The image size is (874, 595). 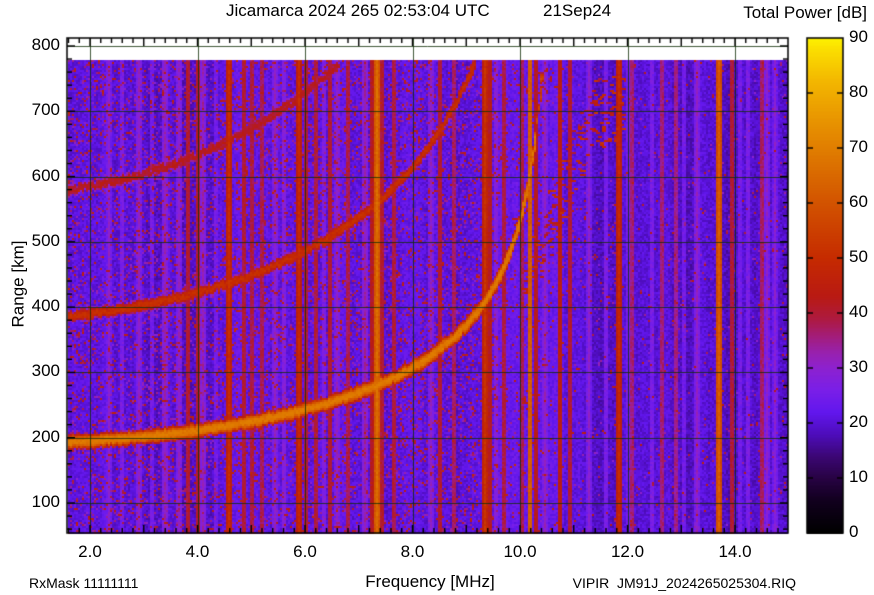 What do you see at coordinates (858, 366) in the screenshot?
I see `colorbar-tick-label: 30` at bounding box center [858, 366].